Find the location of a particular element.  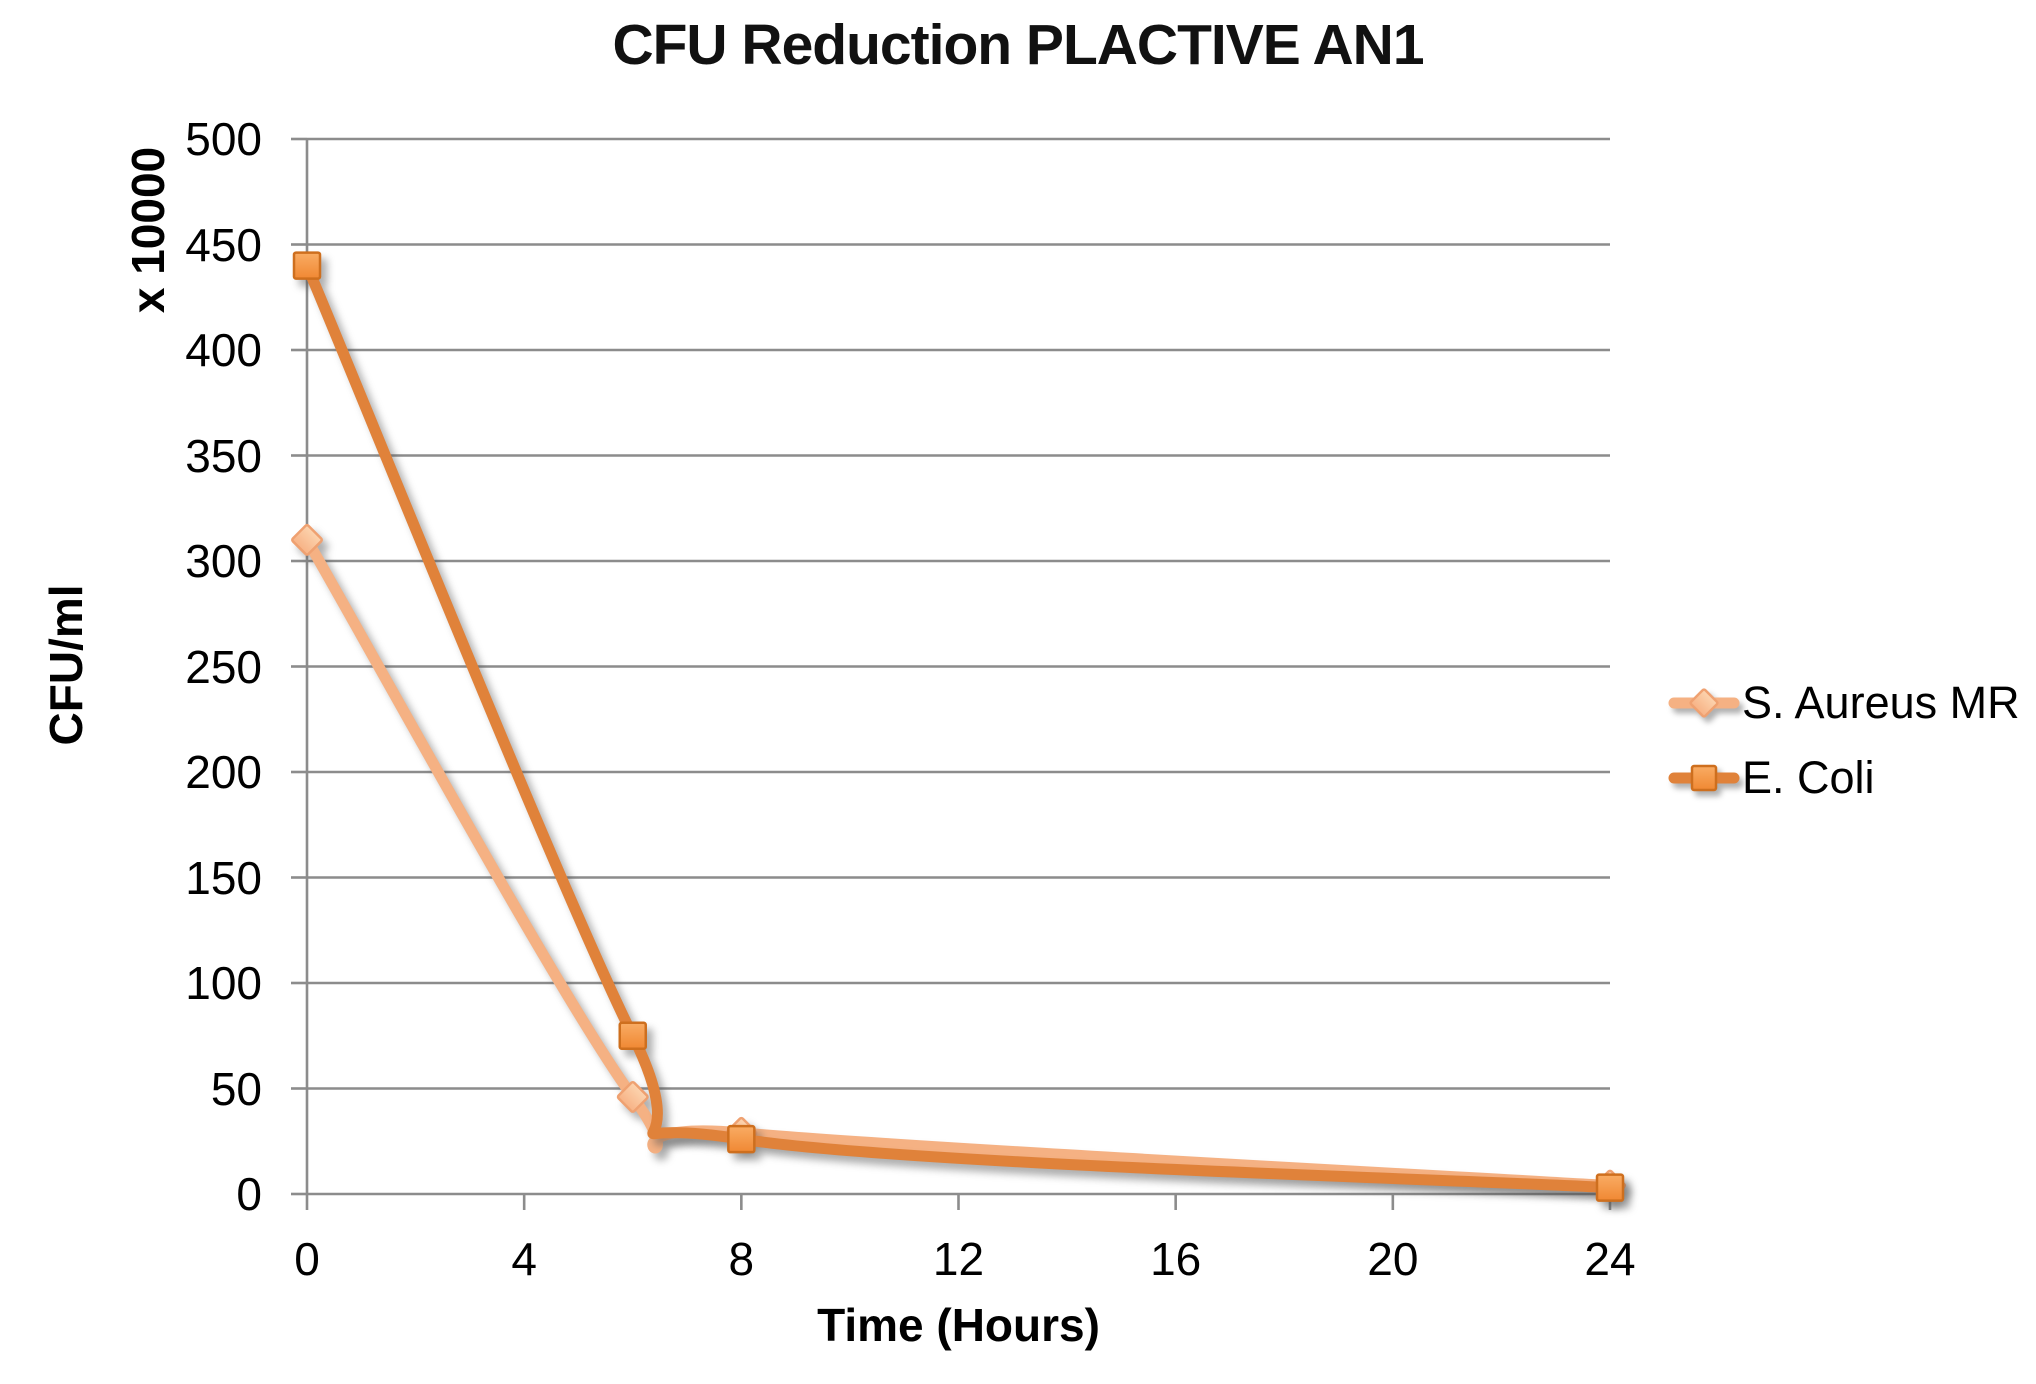

y-tick-label-300: 300 is located at coordinates (223, 561).